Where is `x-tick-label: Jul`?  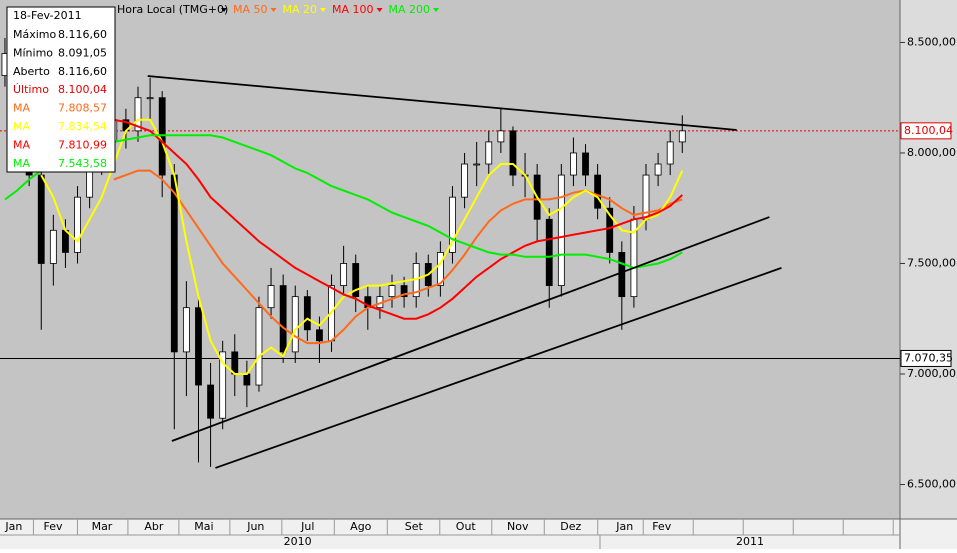 x-tick-label: Jul is located at coordinates (307, 526).